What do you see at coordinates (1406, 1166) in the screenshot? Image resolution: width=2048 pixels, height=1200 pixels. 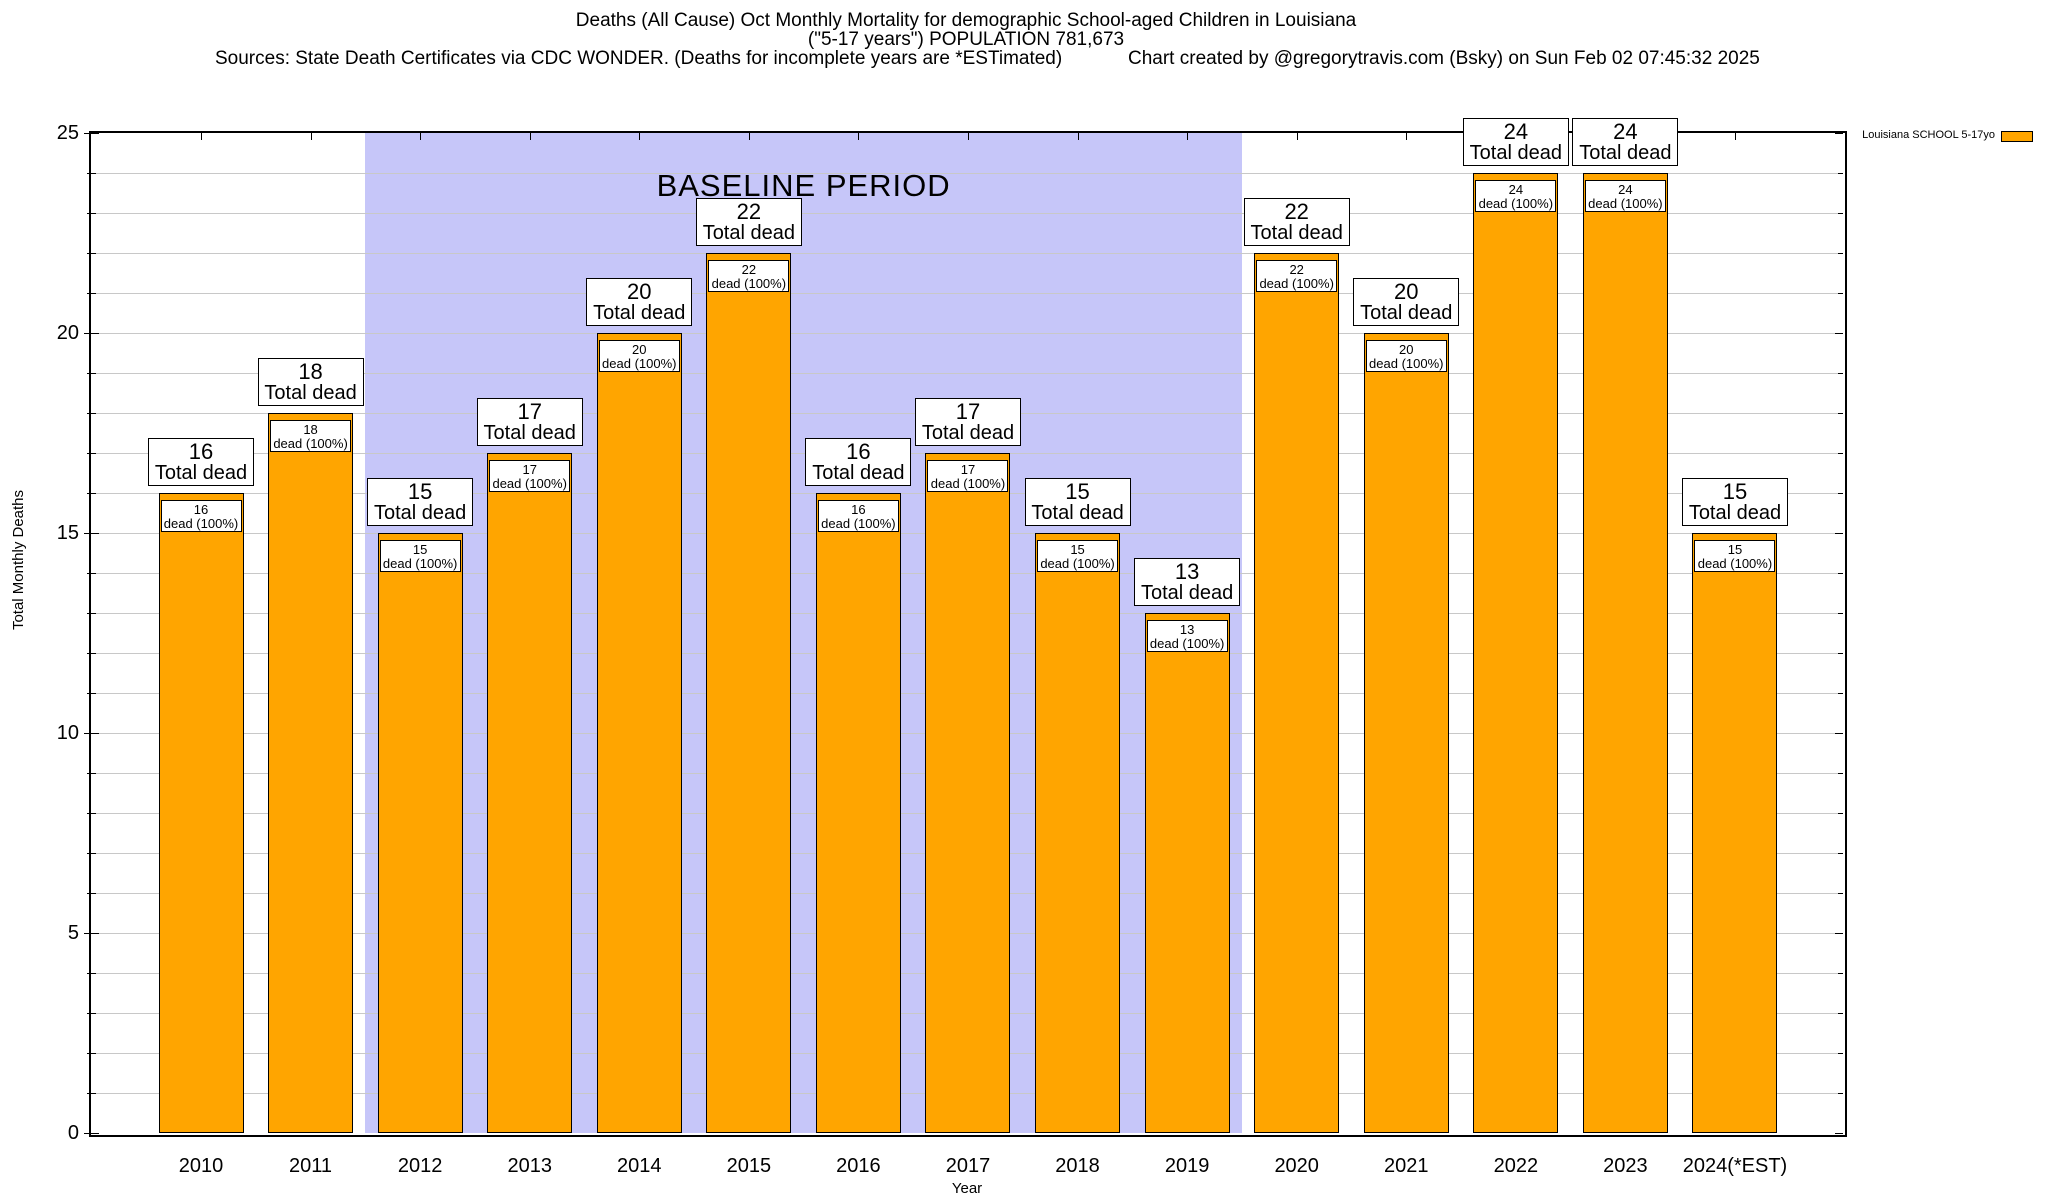 I see `x-tick-label: 2021` at bounding box center [1406, 1166].